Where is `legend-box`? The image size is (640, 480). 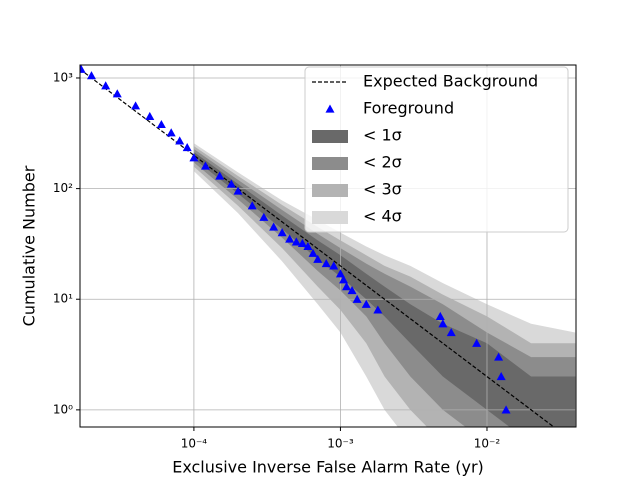
legend-box is located at coordinates (436, 149).